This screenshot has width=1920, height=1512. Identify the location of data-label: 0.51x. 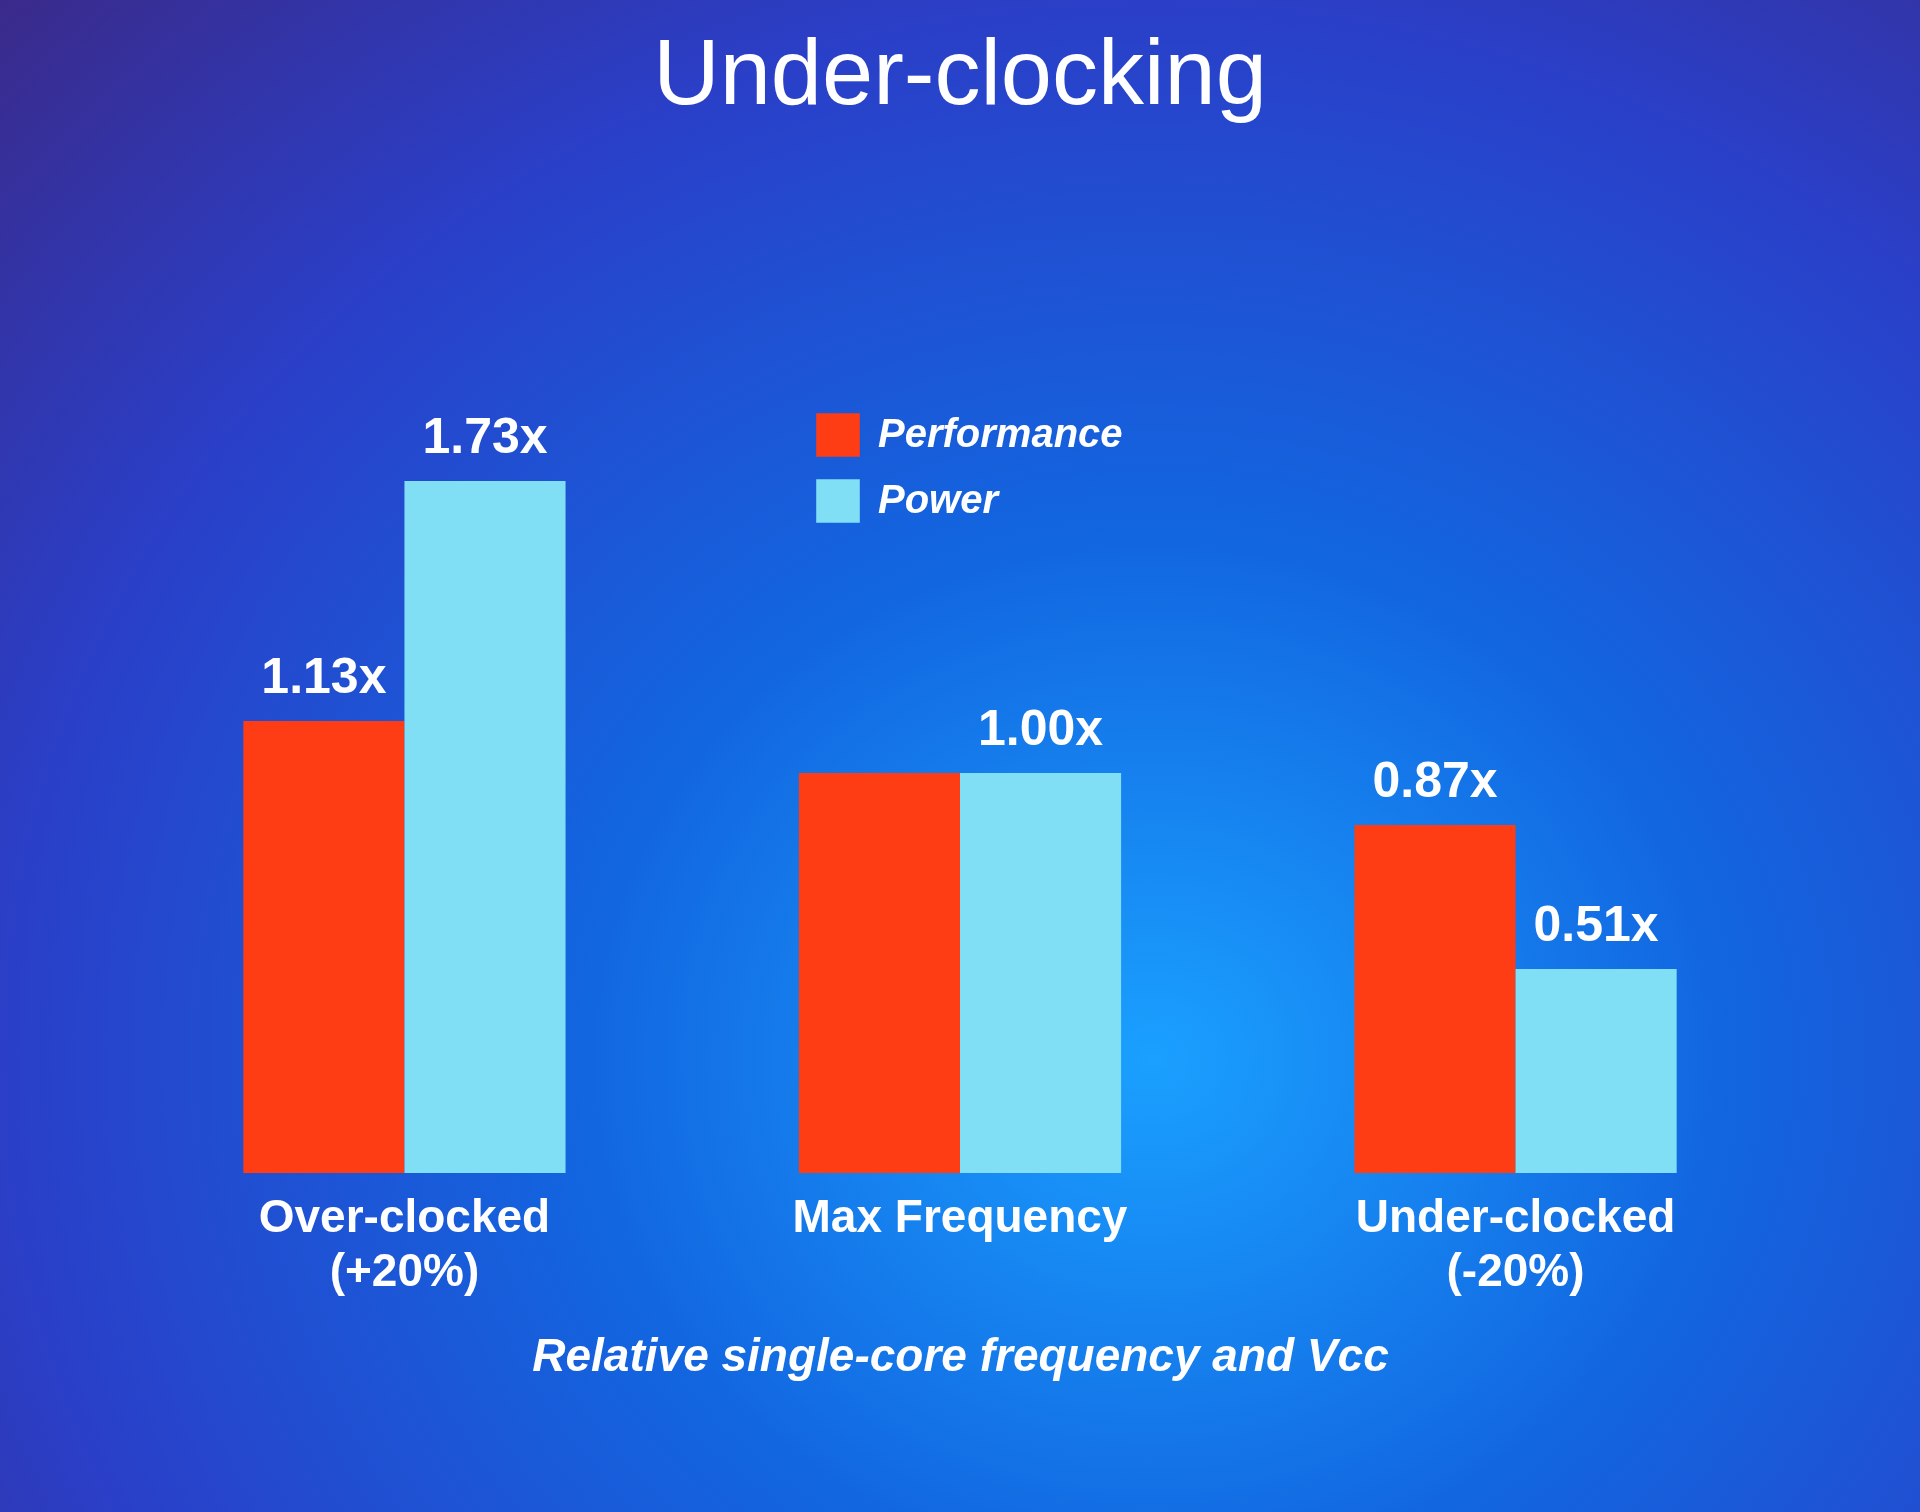
(1596, 924).